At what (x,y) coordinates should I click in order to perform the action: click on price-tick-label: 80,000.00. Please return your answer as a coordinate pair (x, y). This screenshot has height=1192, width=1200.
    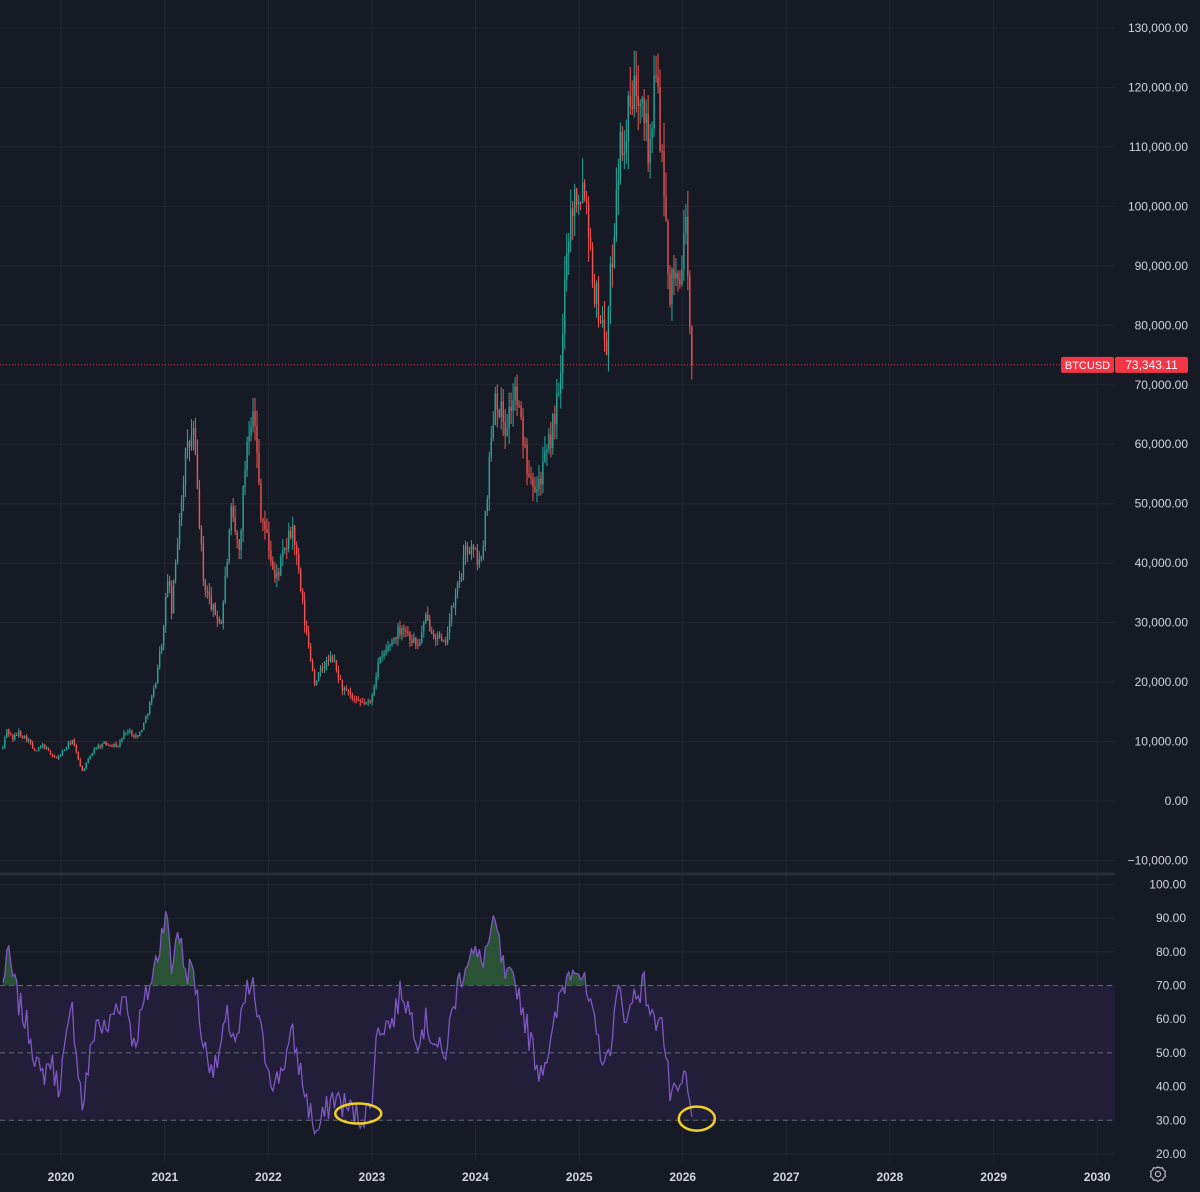
    Looking at the image, I should click on (1162, 325).